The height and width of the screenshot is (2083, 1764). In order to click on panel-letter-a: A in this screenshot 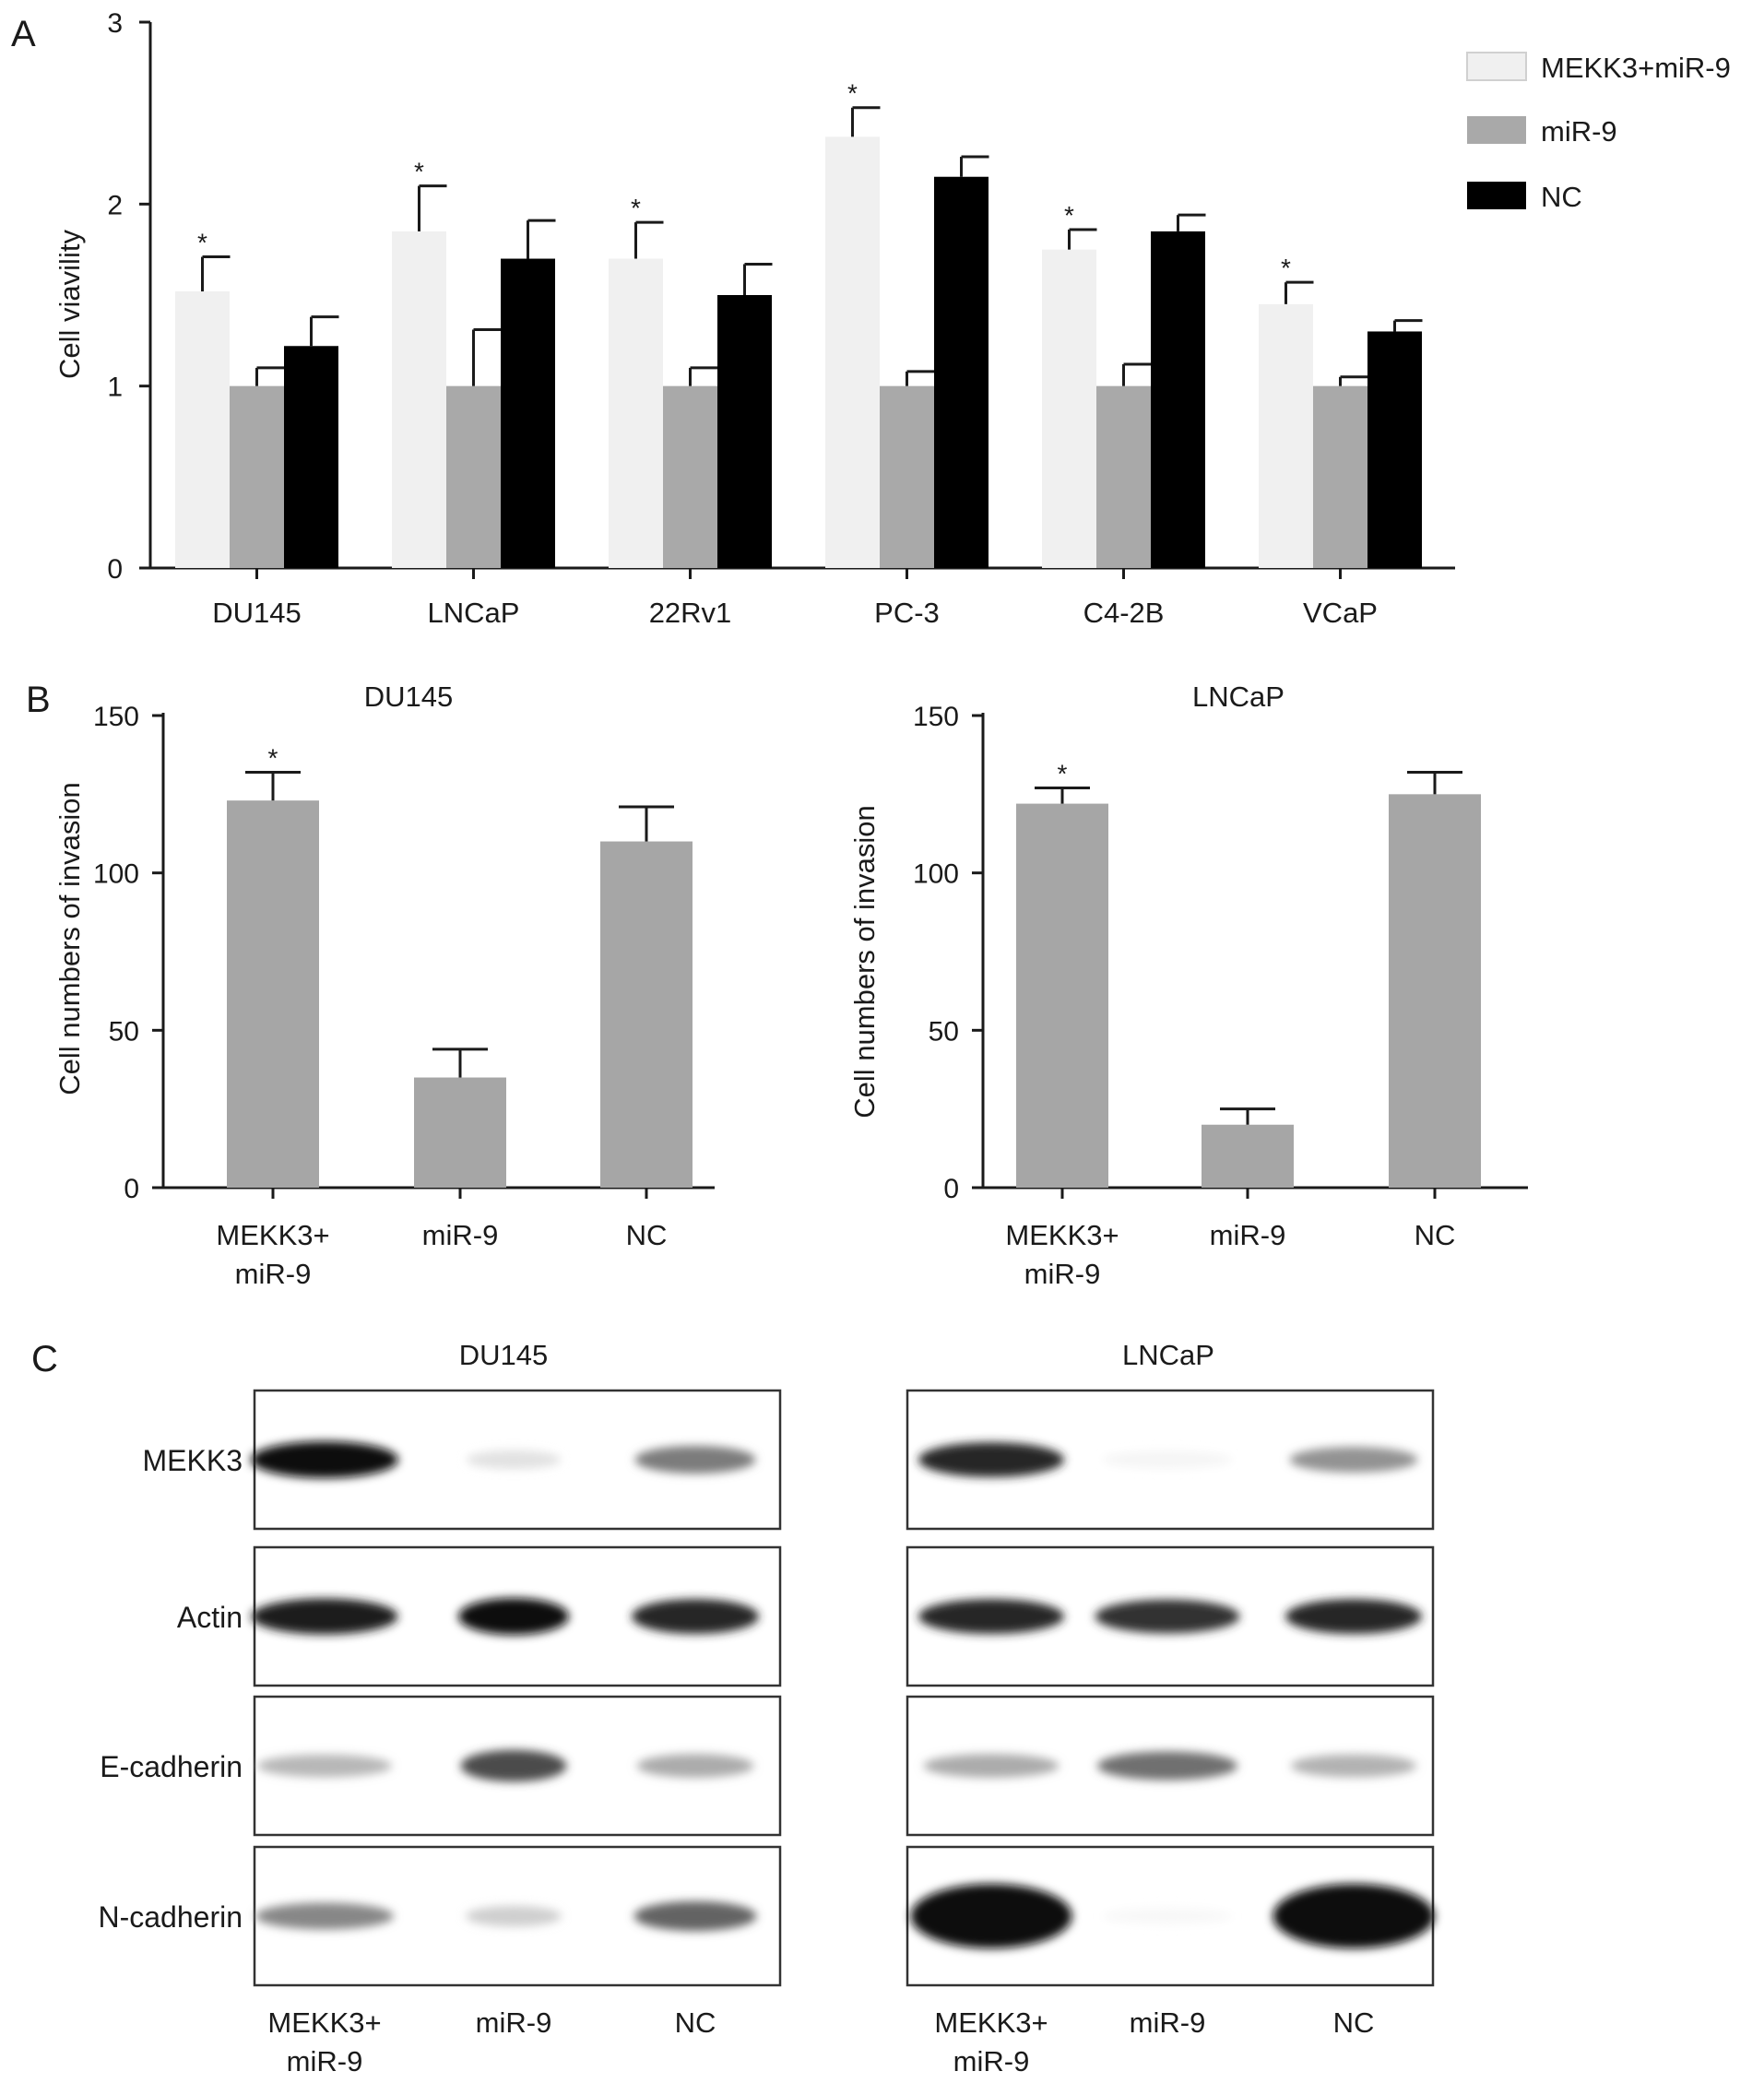, I will do `click(23, 34)`.